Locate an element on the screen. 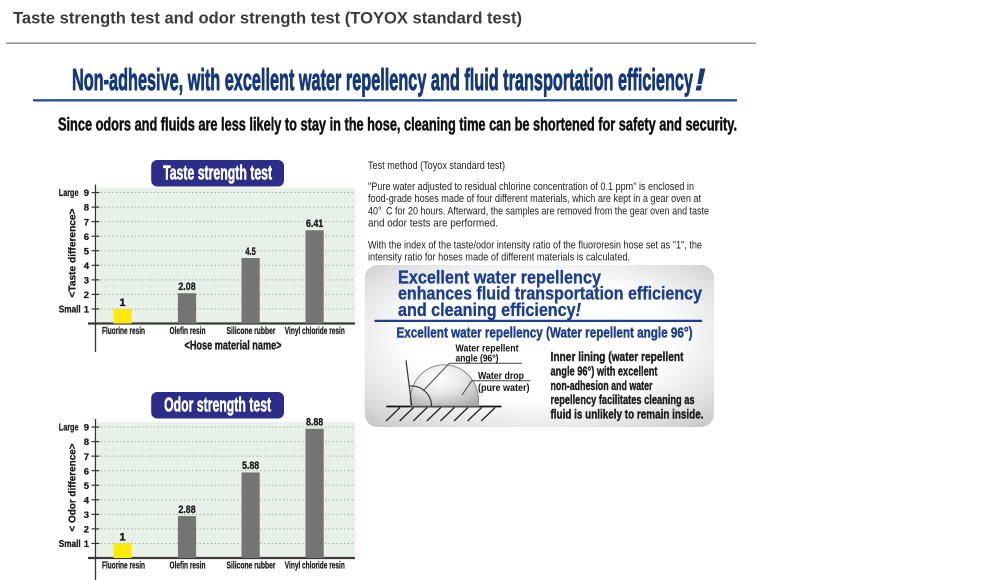 This screenshot has width=1000, height=580. svg-text:fluid is unlikely to remain in: fluid is unlikely to remain inside. is located at coordinates (627, 414).